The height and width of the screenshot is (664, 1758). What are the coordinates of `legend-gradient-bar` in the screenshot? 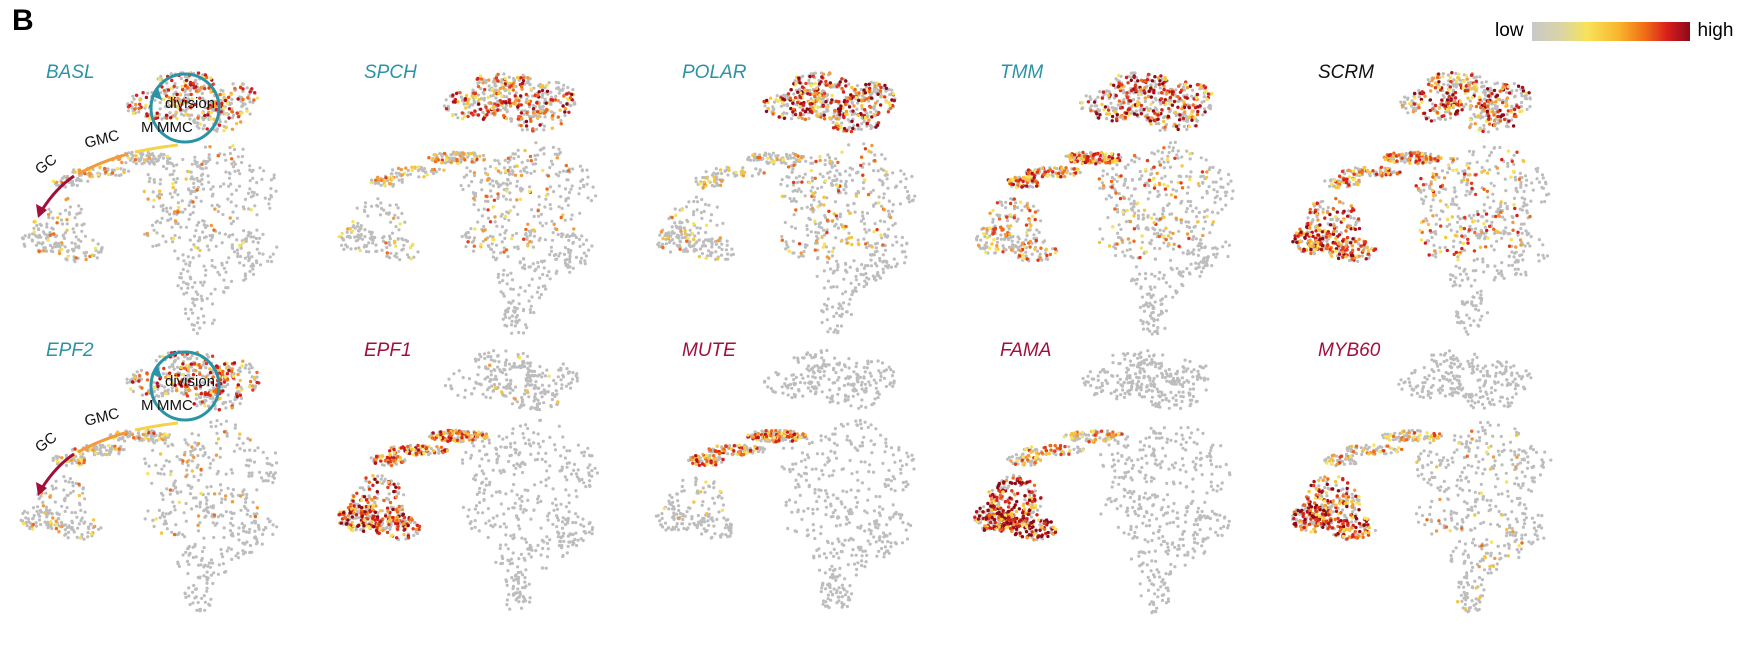 It's located at (1610, 31).